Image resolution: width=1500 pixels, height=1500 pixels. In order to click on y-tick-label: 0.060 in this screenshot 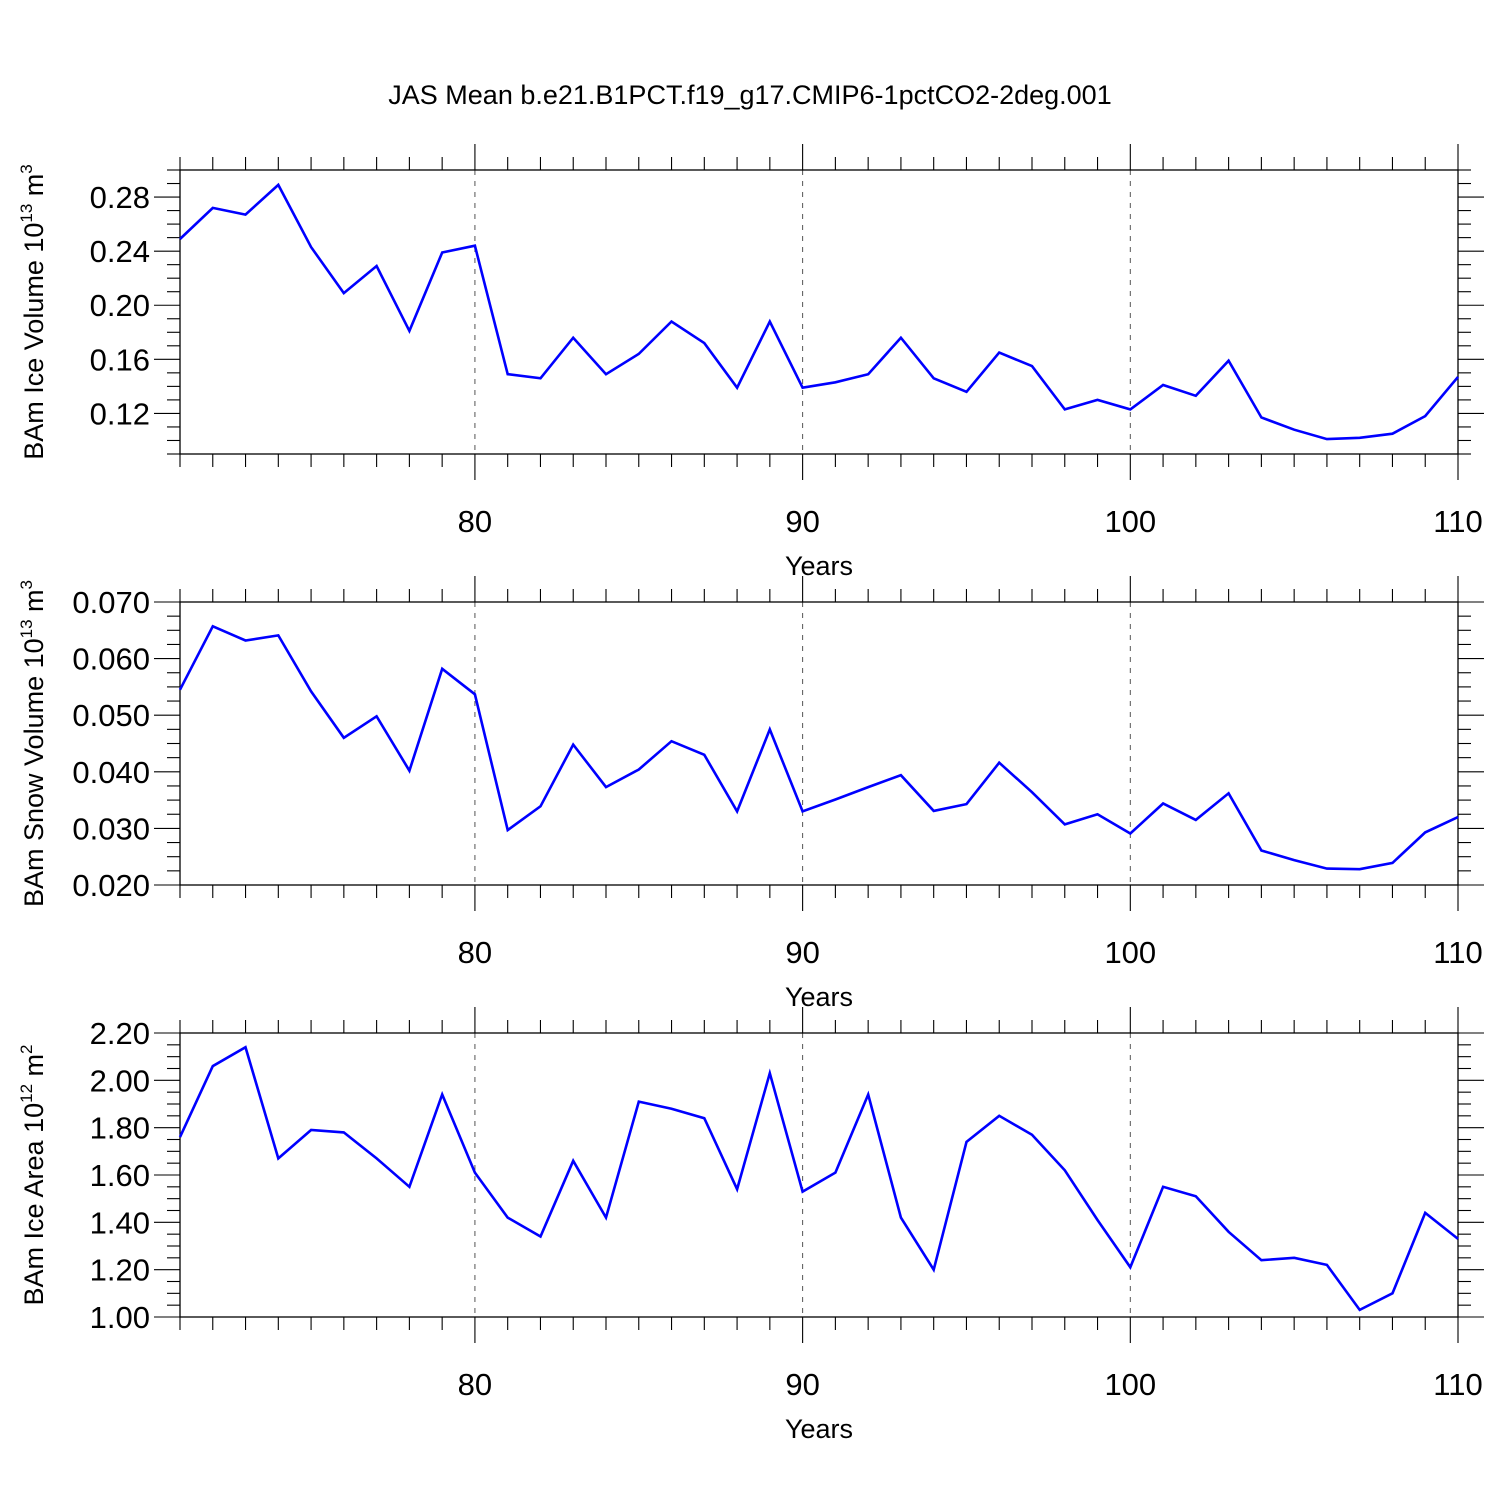, I will do `click(111, 659)`.